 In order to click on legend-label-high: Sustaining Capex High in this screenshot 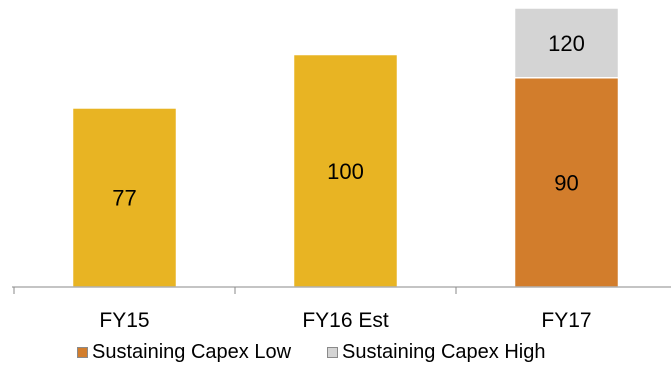, I will do `click(444, 352)`.